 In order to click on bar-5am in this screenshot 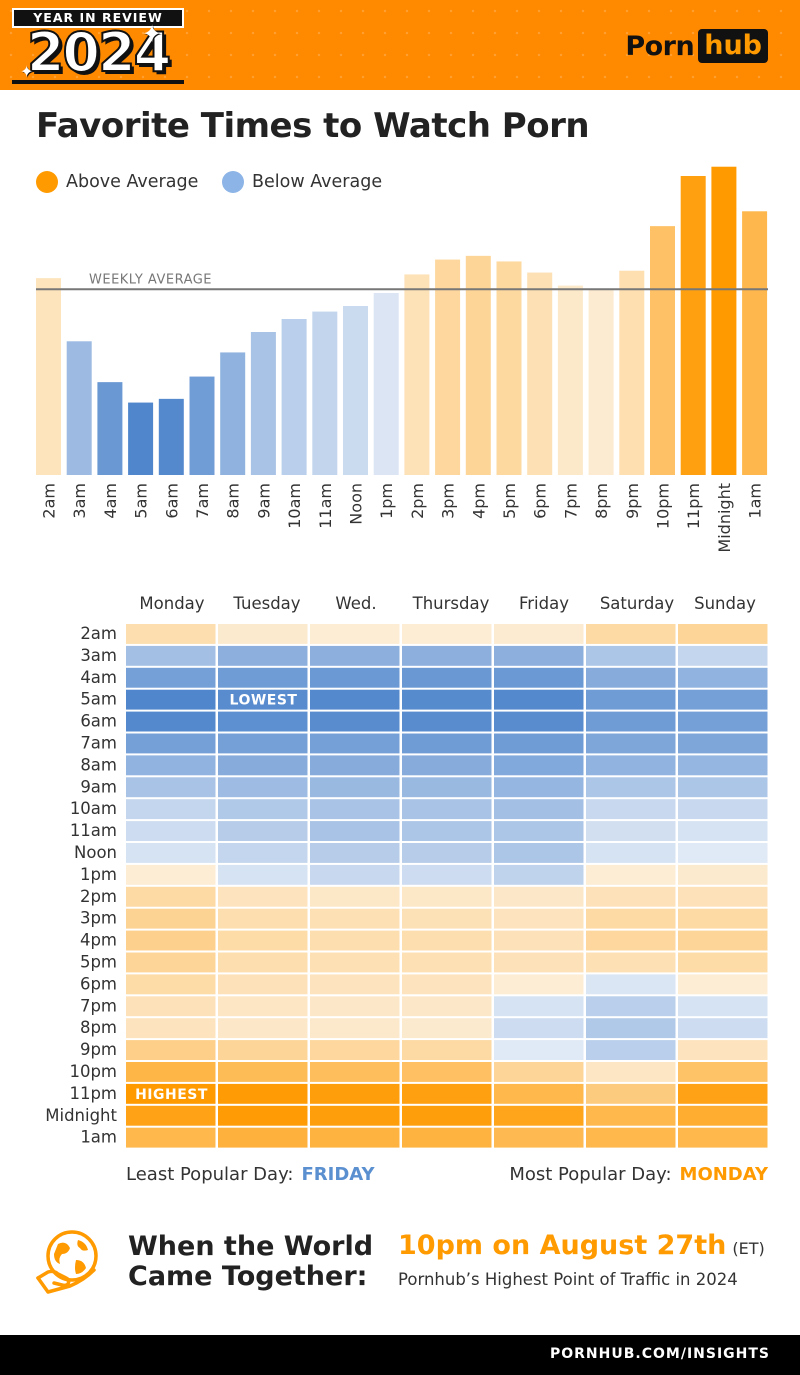, I will do `click(141, 438)`.